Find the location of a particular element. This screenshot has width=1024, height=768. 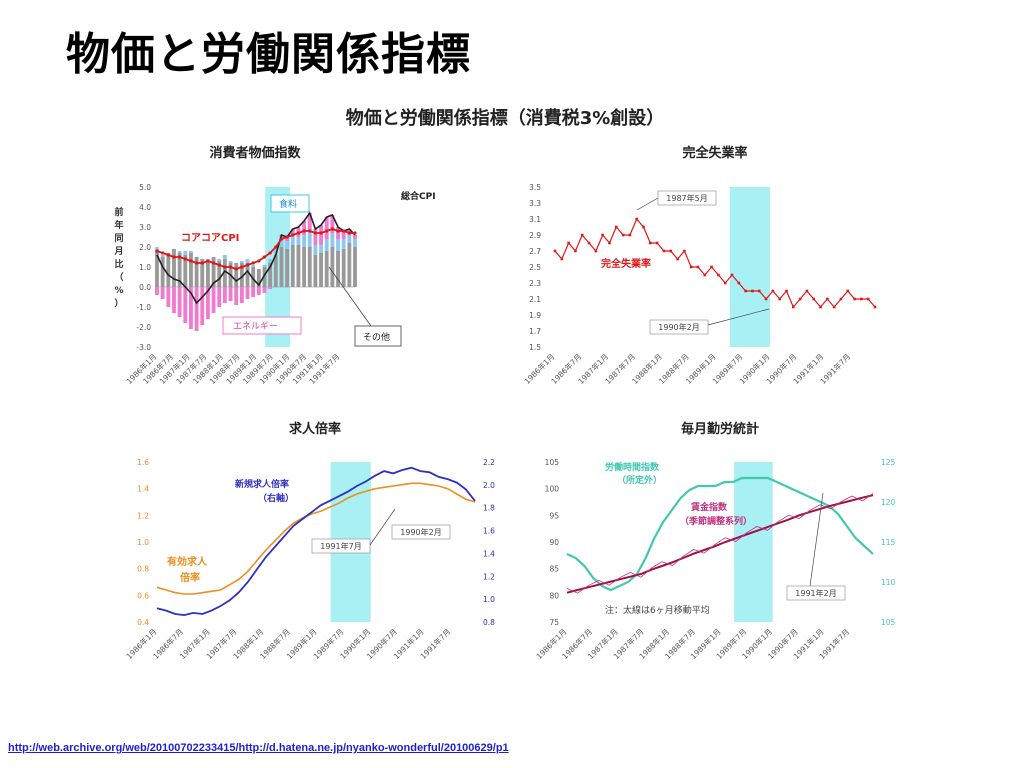

annotation-1990-feb: 1990年2月 is located at coordinates (678, 327).